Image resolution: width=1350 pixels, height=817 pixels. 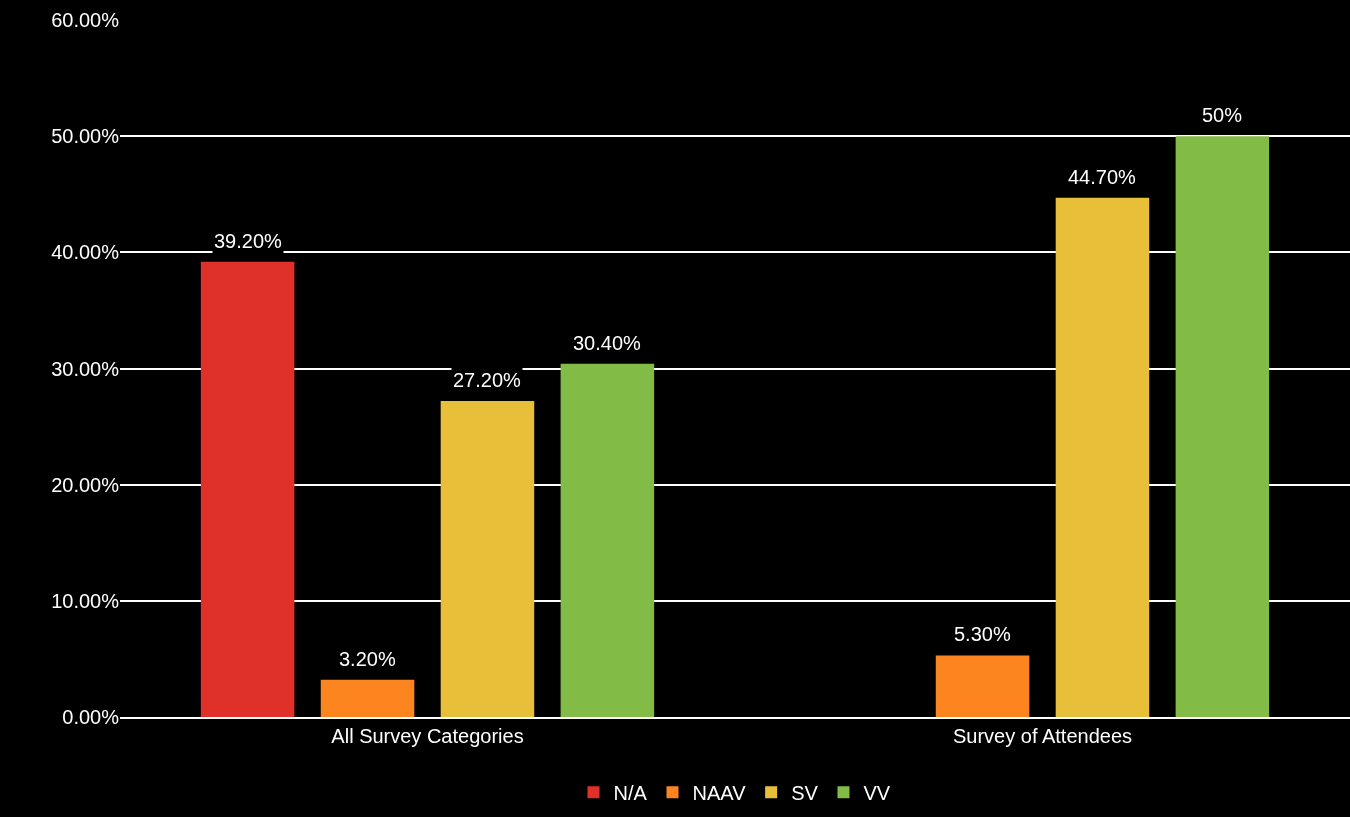 I want to click on data-label: 44.70%, so click(x=1102, y=177).